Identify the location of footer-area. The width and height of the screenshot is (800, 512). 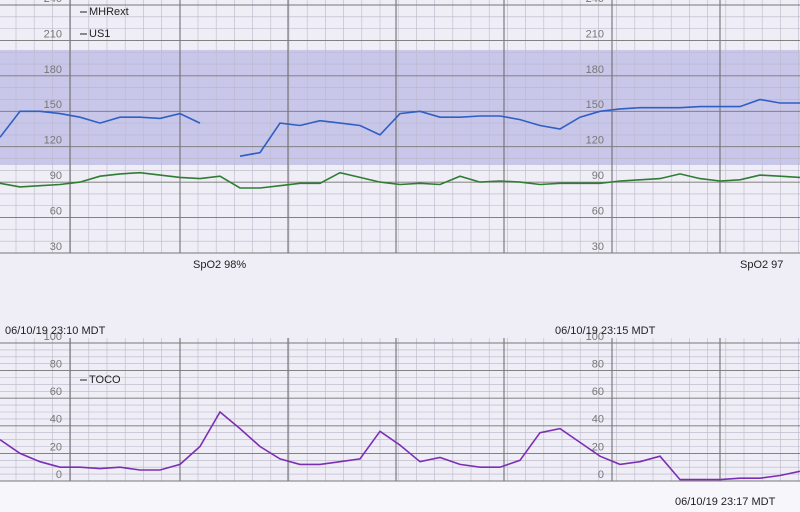
(400, 496).